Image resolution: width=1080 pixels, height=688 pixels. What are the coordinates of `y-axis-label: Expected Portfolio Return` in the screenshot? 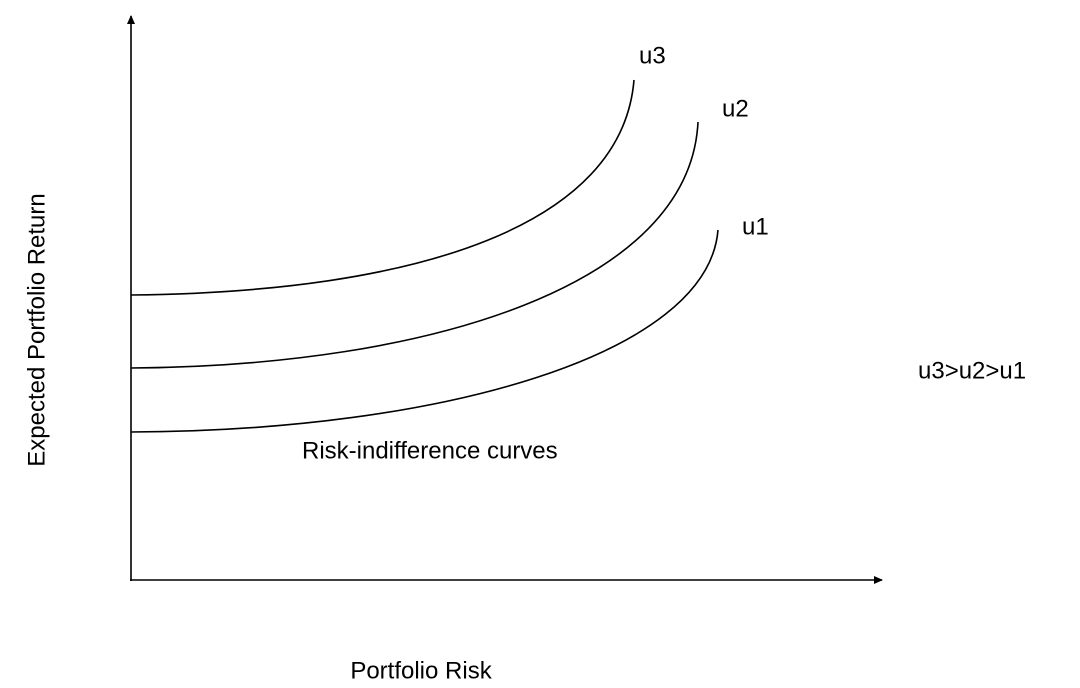 It's located at (36, 329).